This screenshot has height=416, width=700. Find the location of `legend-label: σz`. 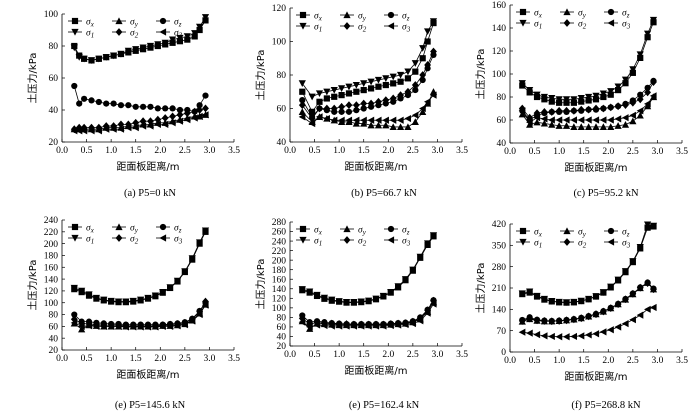

legend-label: σz is located at coordinates (406, 230).